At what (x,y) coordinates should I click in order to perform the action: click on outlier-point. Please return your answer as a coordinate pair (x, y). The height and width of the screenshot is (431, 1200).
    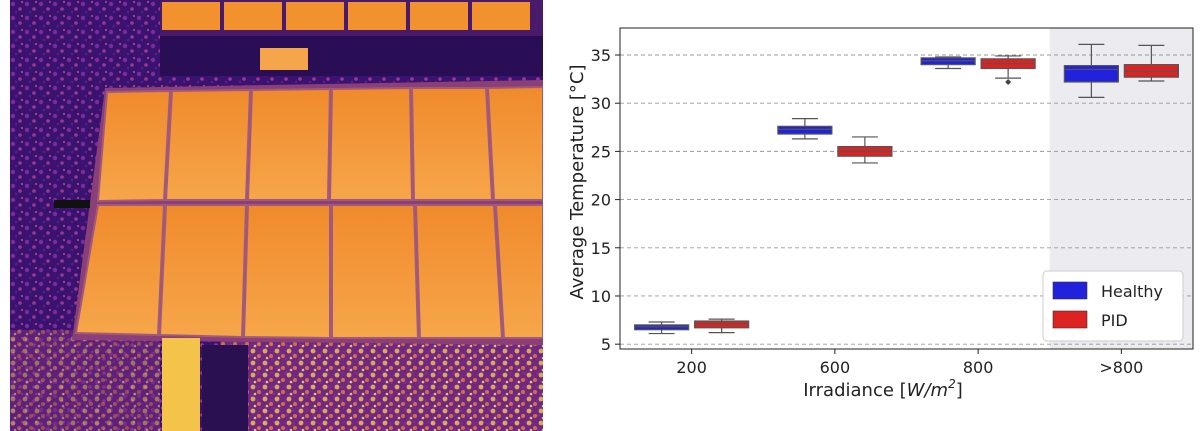
    Looking at the image, I should click on (1008, 81).